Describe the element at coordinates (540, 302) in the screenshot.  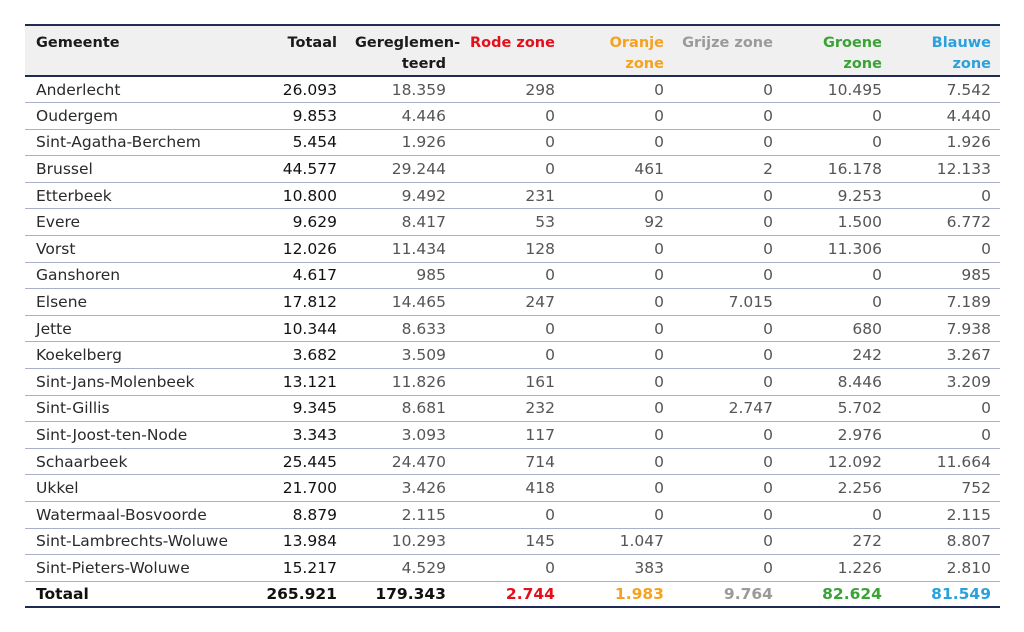
I see `cell-rode: 247` at that location.